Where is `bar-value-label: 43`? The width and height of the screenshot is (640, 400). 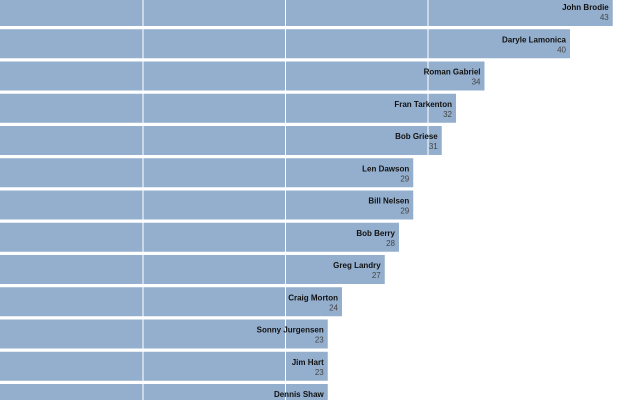
bar-value-label: 43 is located at coordinates (604, 17).